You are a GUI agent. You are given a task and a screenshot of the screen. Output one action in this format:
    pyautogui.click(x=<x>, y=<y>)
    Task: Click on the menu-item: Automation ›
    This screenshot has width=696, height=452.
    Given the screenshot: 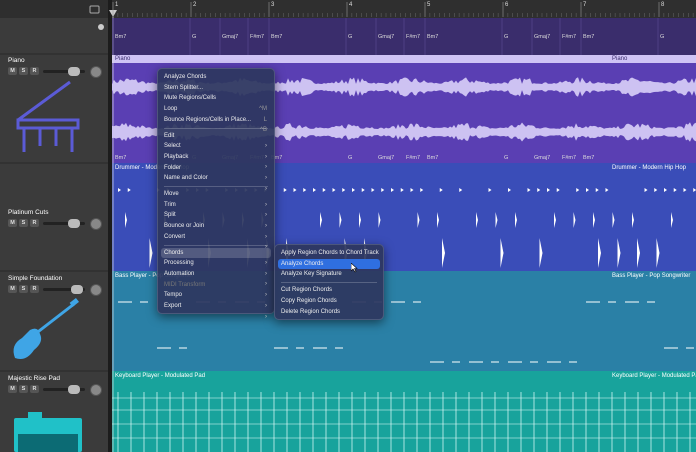 What is the action you would take?
    pyautogui.click(x=216, y=278)
    